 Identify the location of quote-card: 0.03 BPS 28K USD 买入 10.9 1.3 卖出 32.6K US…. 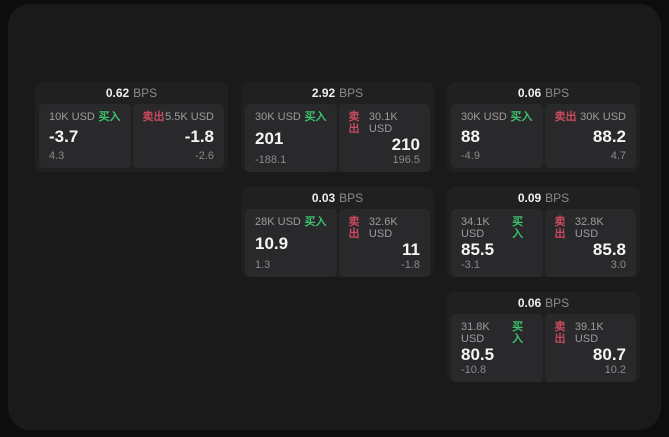
(337, 232).